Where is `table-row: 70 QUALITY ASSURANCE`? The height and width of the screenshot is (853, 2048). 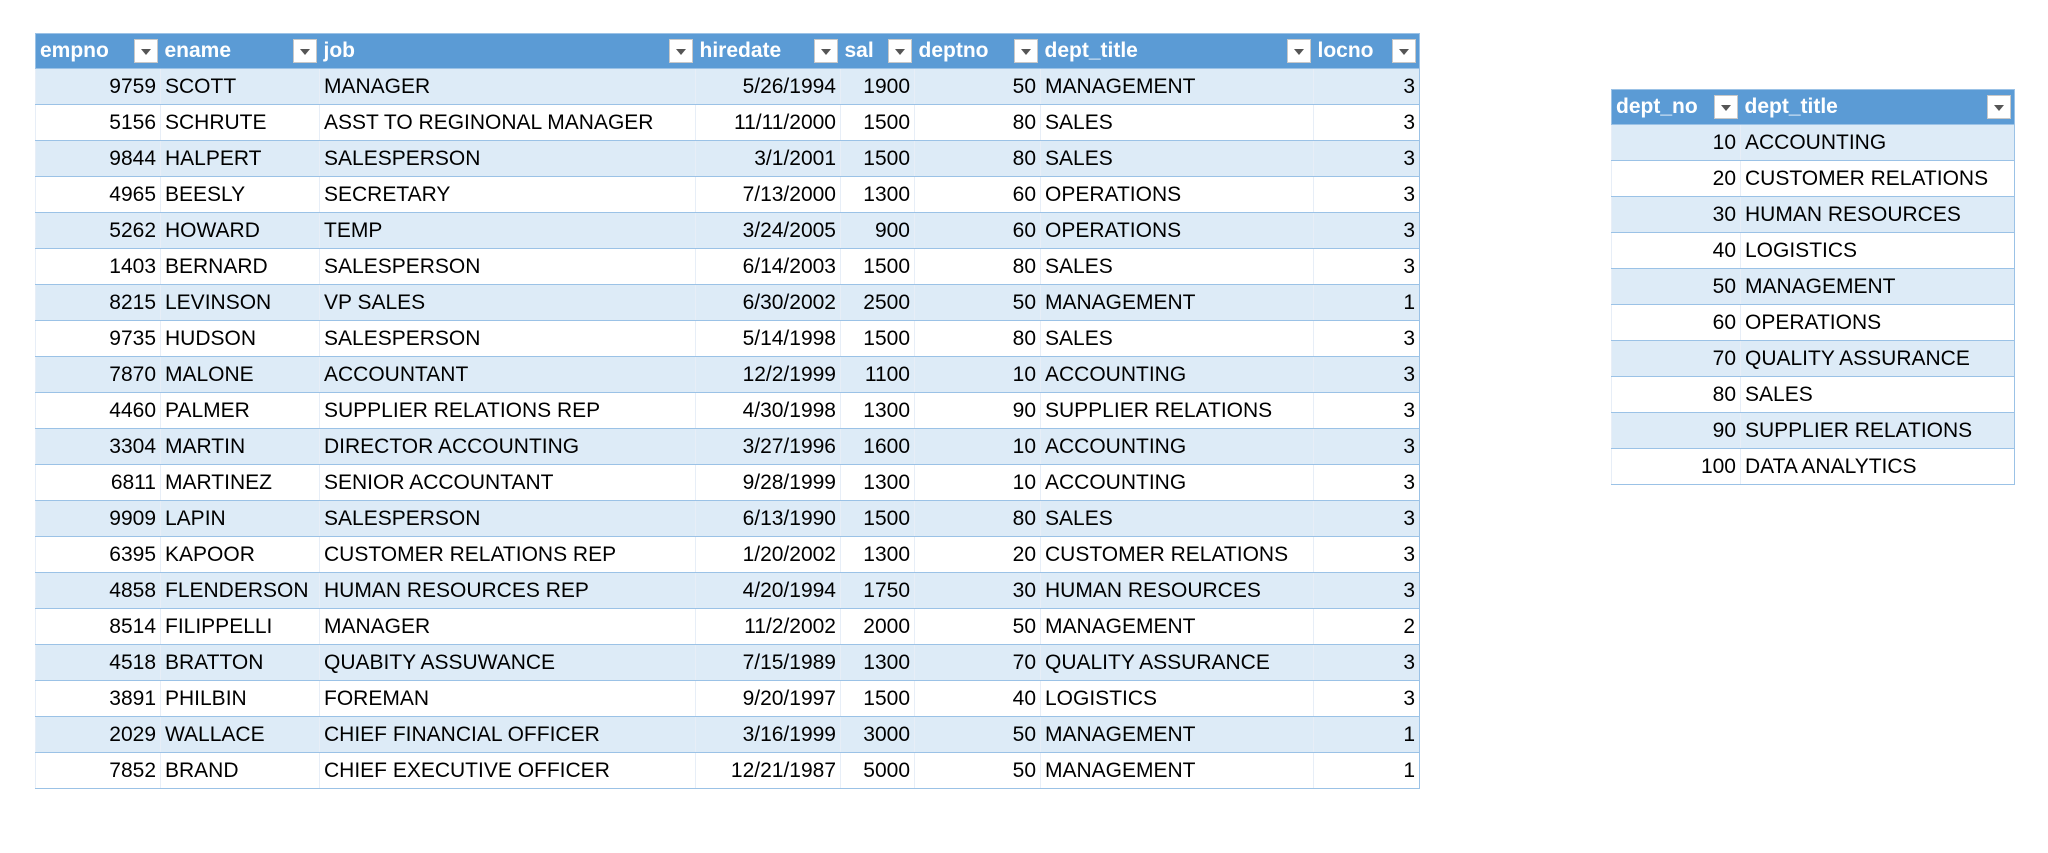 table-row: 70 QUALITY ASSURANCE is located at coordinates (1813, 358).